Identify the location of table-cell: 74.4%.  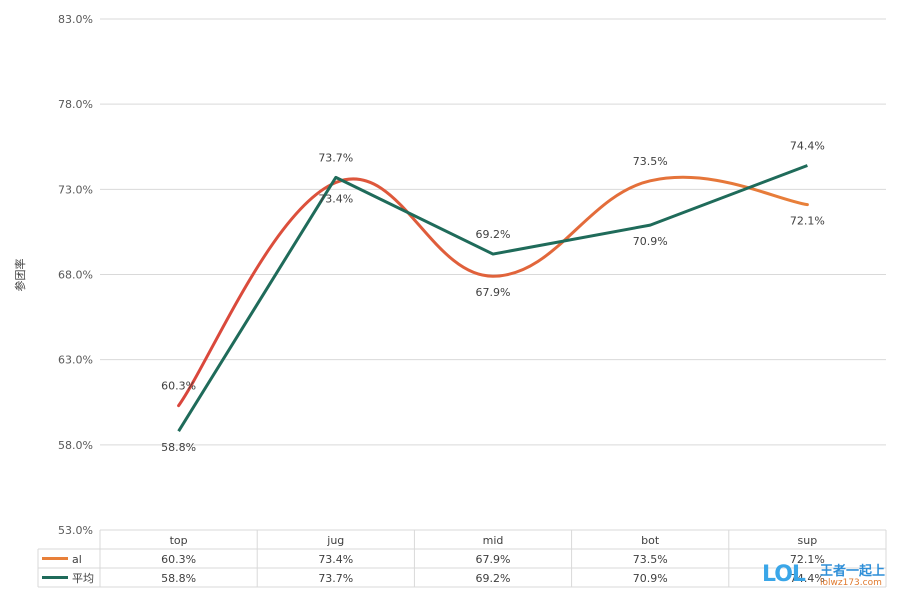
(807, 578).